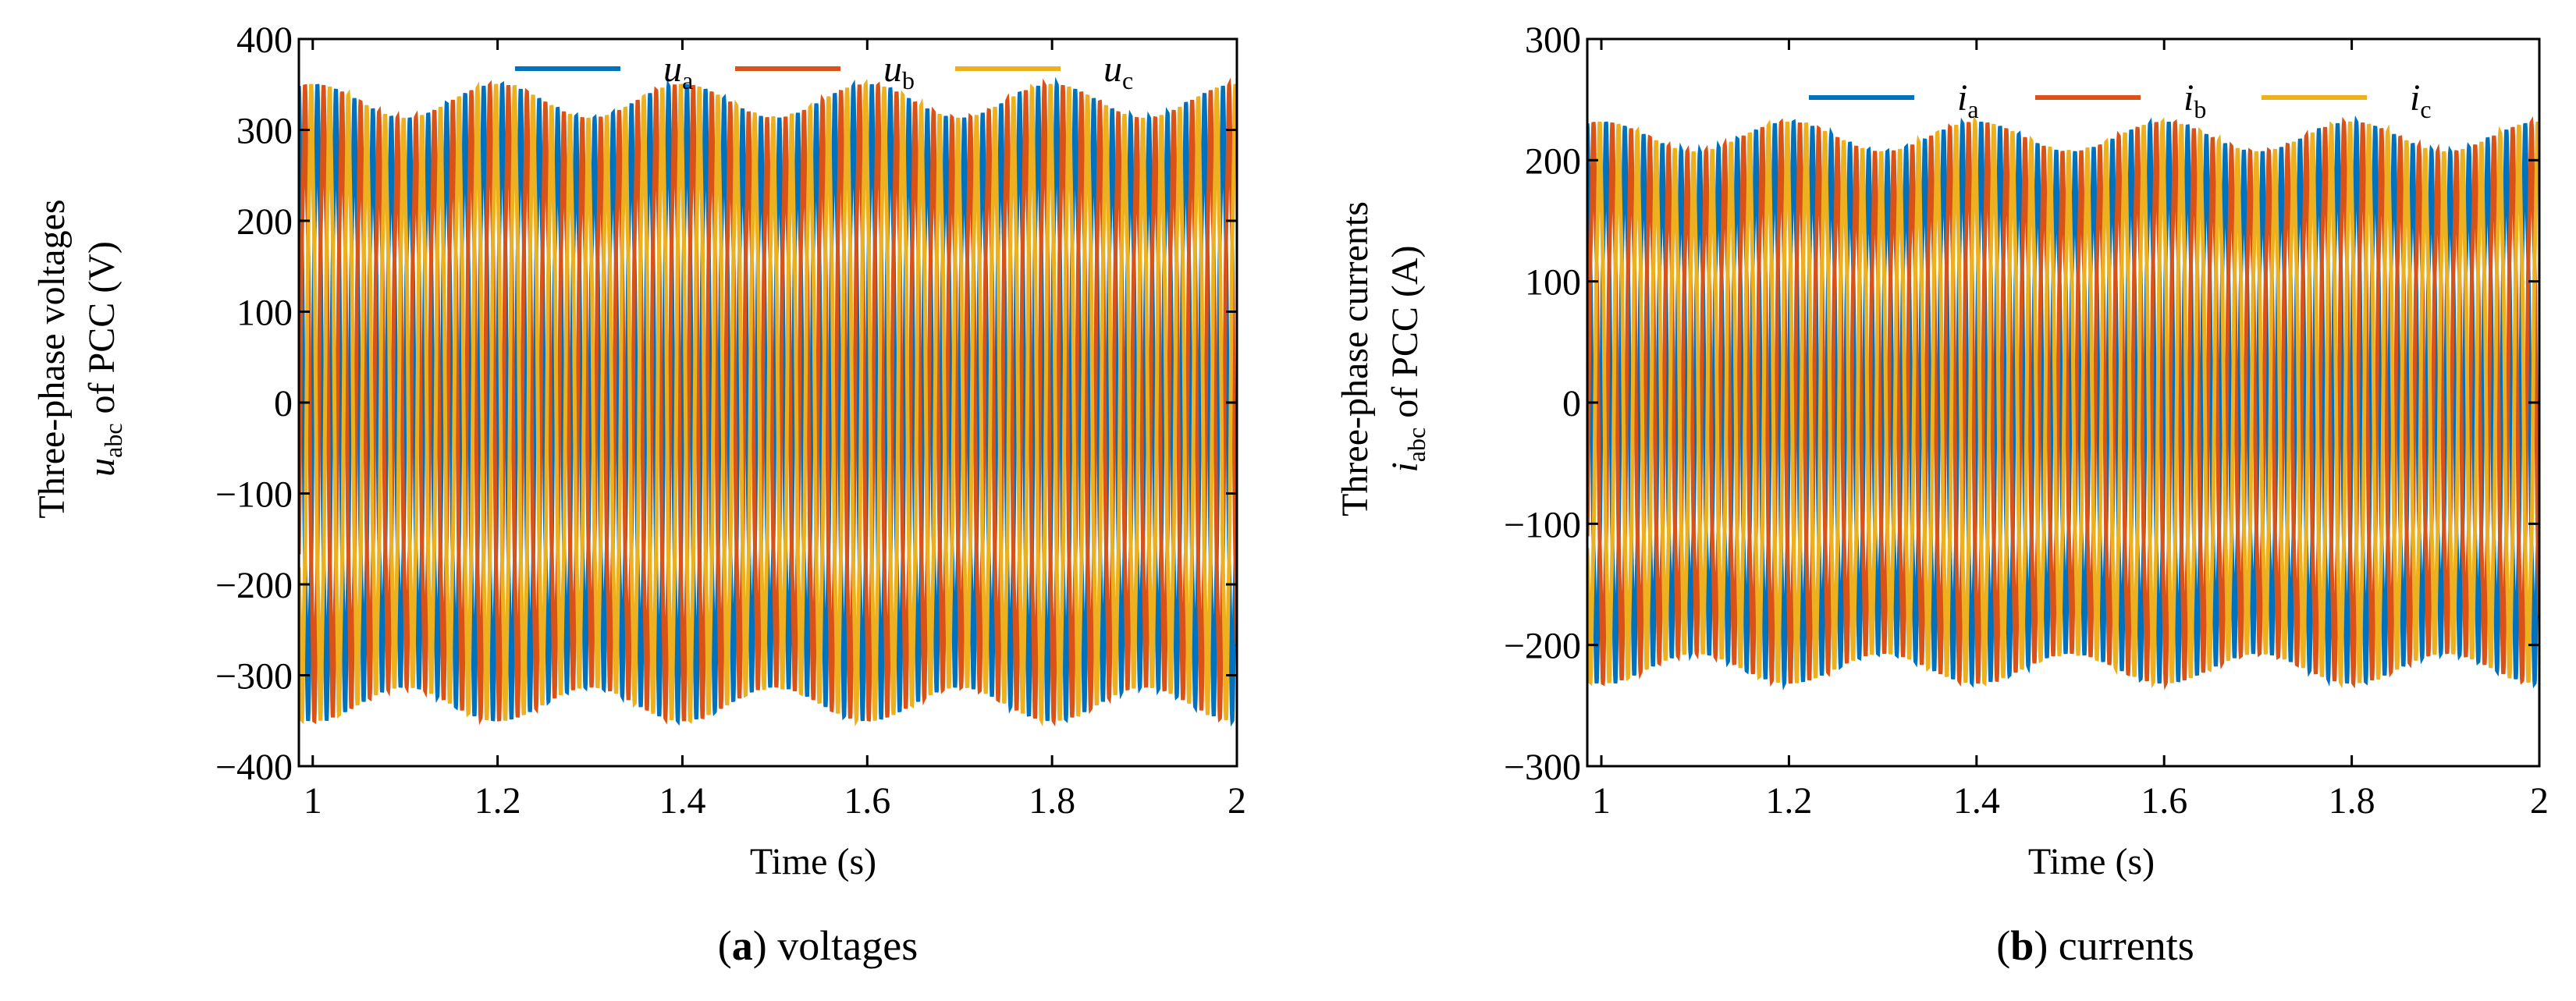 Image resolution: width=2576 pixels, height=1001 pixels. Describe the element at coordinates (264, 40) in the screenshot. I see `ytick-label: 400` at that location.